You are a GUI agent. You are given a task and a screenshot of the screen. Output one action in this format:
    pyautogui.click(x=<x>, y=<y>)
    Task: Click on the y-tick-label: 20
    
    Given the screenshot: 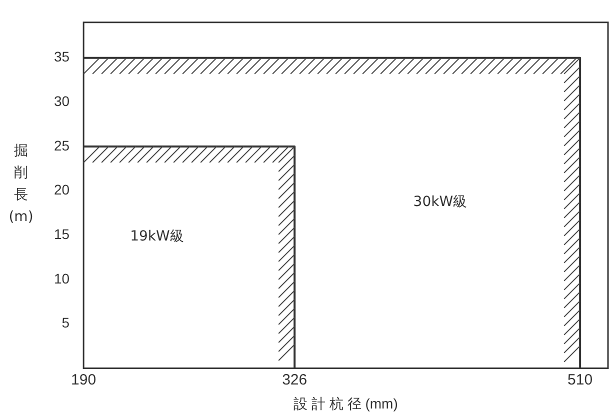 What is the action you would take?
    pyautogui.click(x=62, y=190)
    